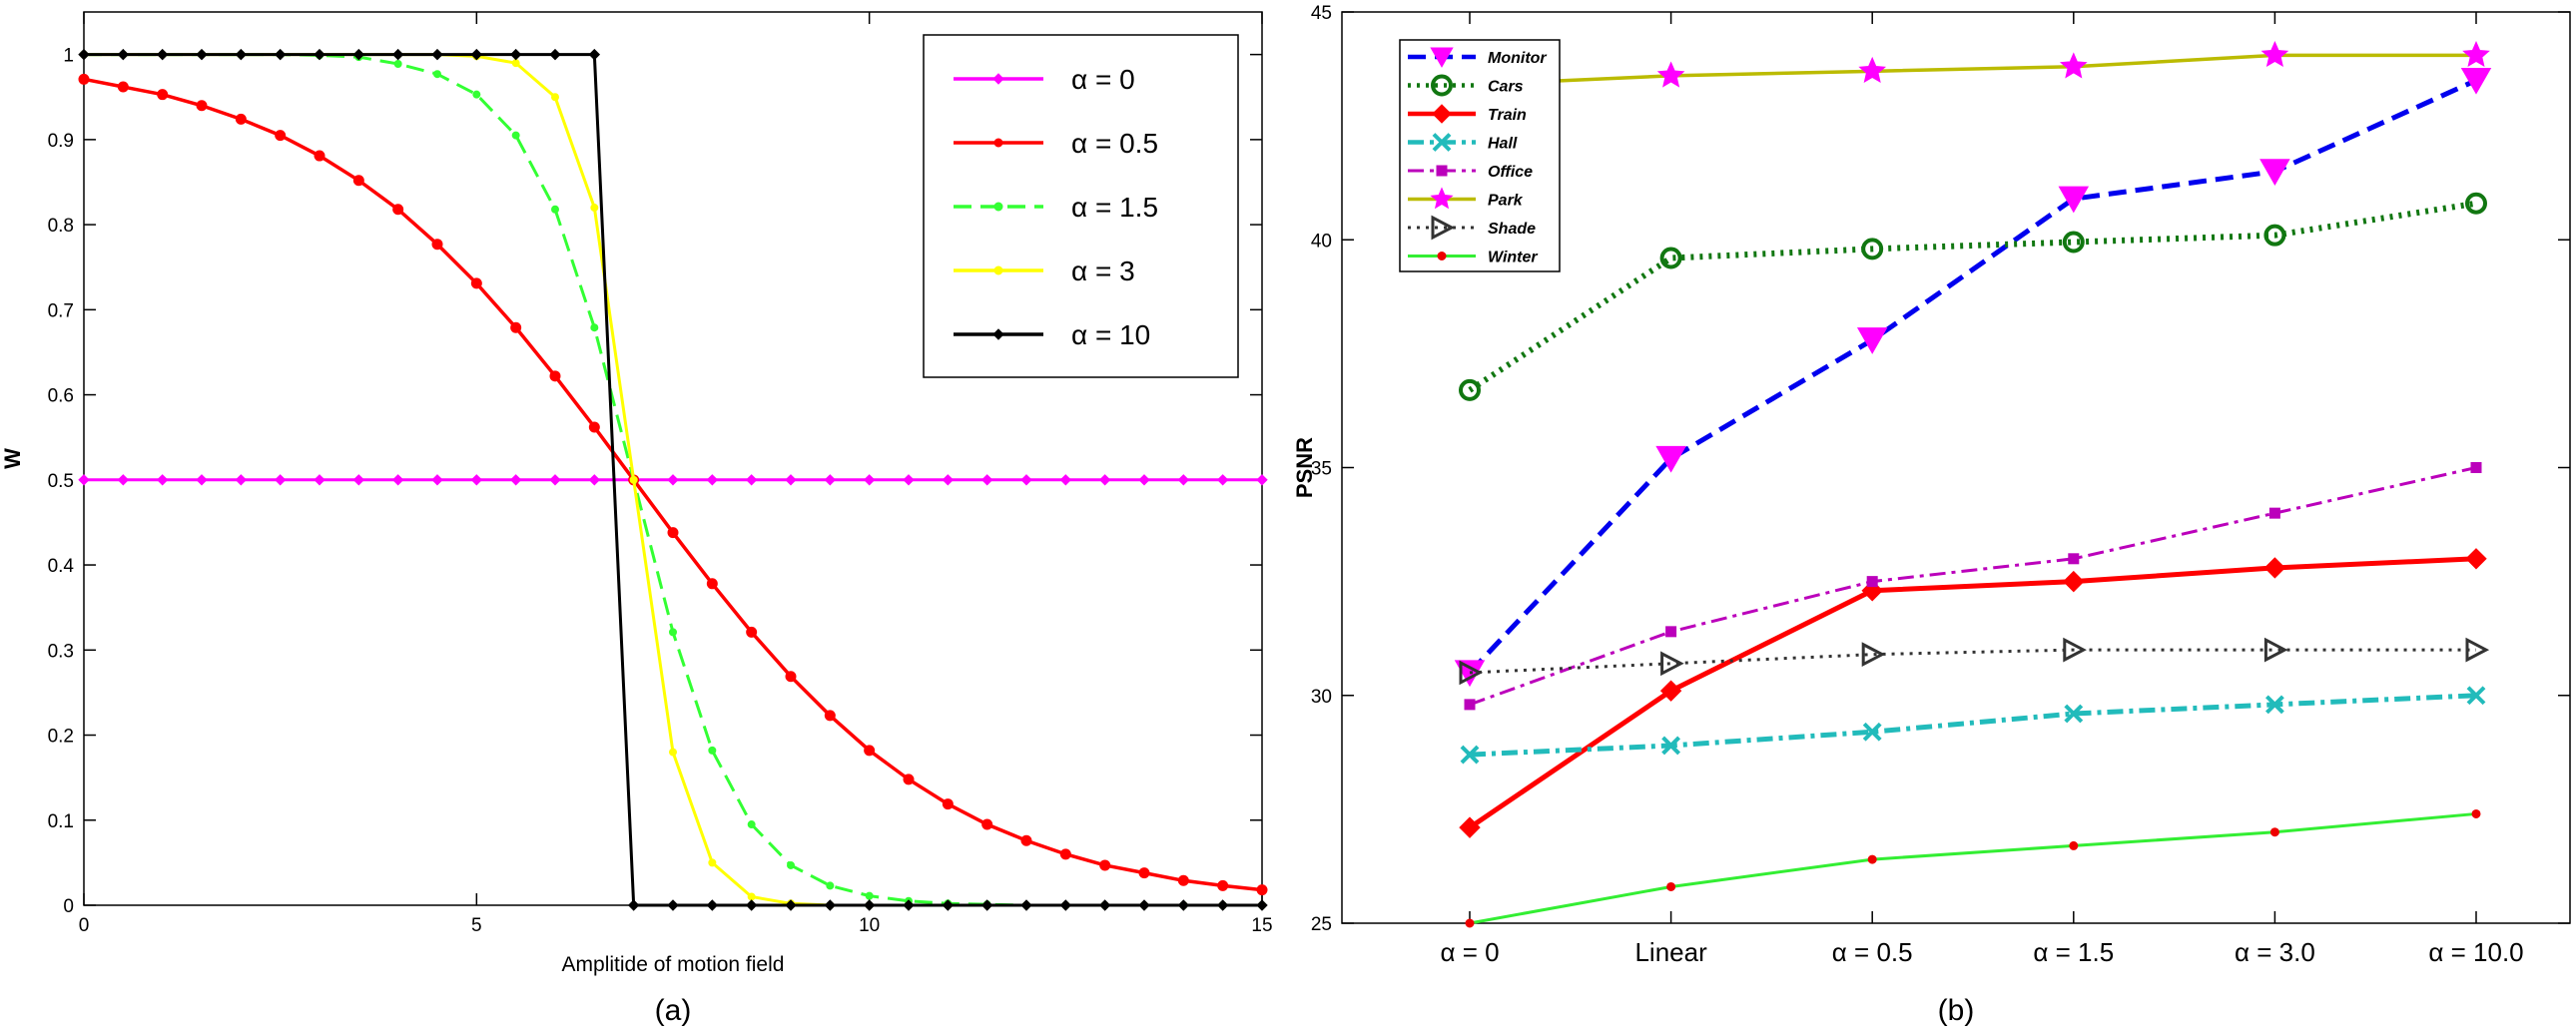 This screenshot has width=2576, height=1035. Describe the element at coordinates (2275, 952) in the screenshot. I see `panel-b-x-tick-label: α = 3.0` at that location.